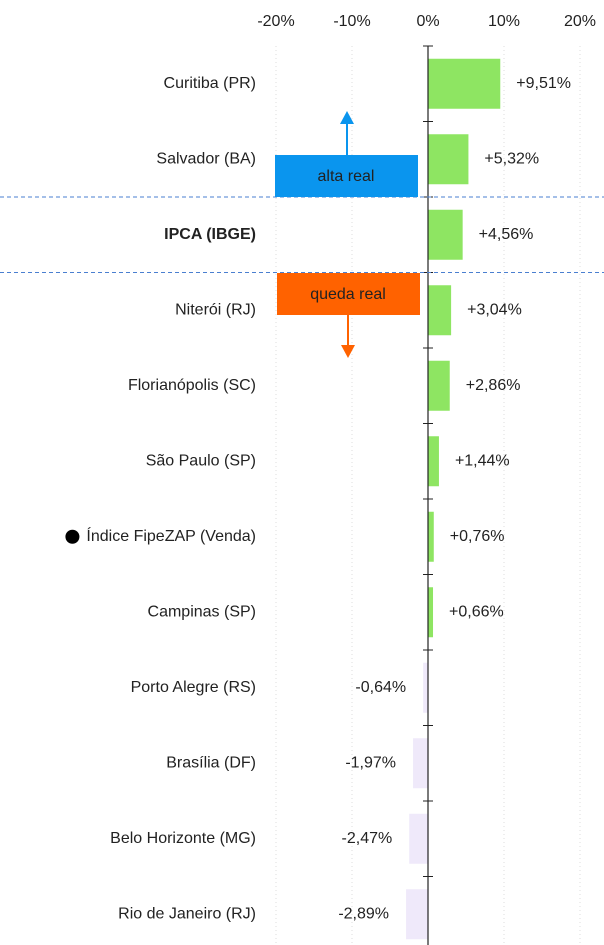 The width and height of the screenshot is (604, 945). What do you see at coordinates (211, 762) in the screenshot?
I see `category-label: Brasília (DF)` at bounding box center [211, 762].